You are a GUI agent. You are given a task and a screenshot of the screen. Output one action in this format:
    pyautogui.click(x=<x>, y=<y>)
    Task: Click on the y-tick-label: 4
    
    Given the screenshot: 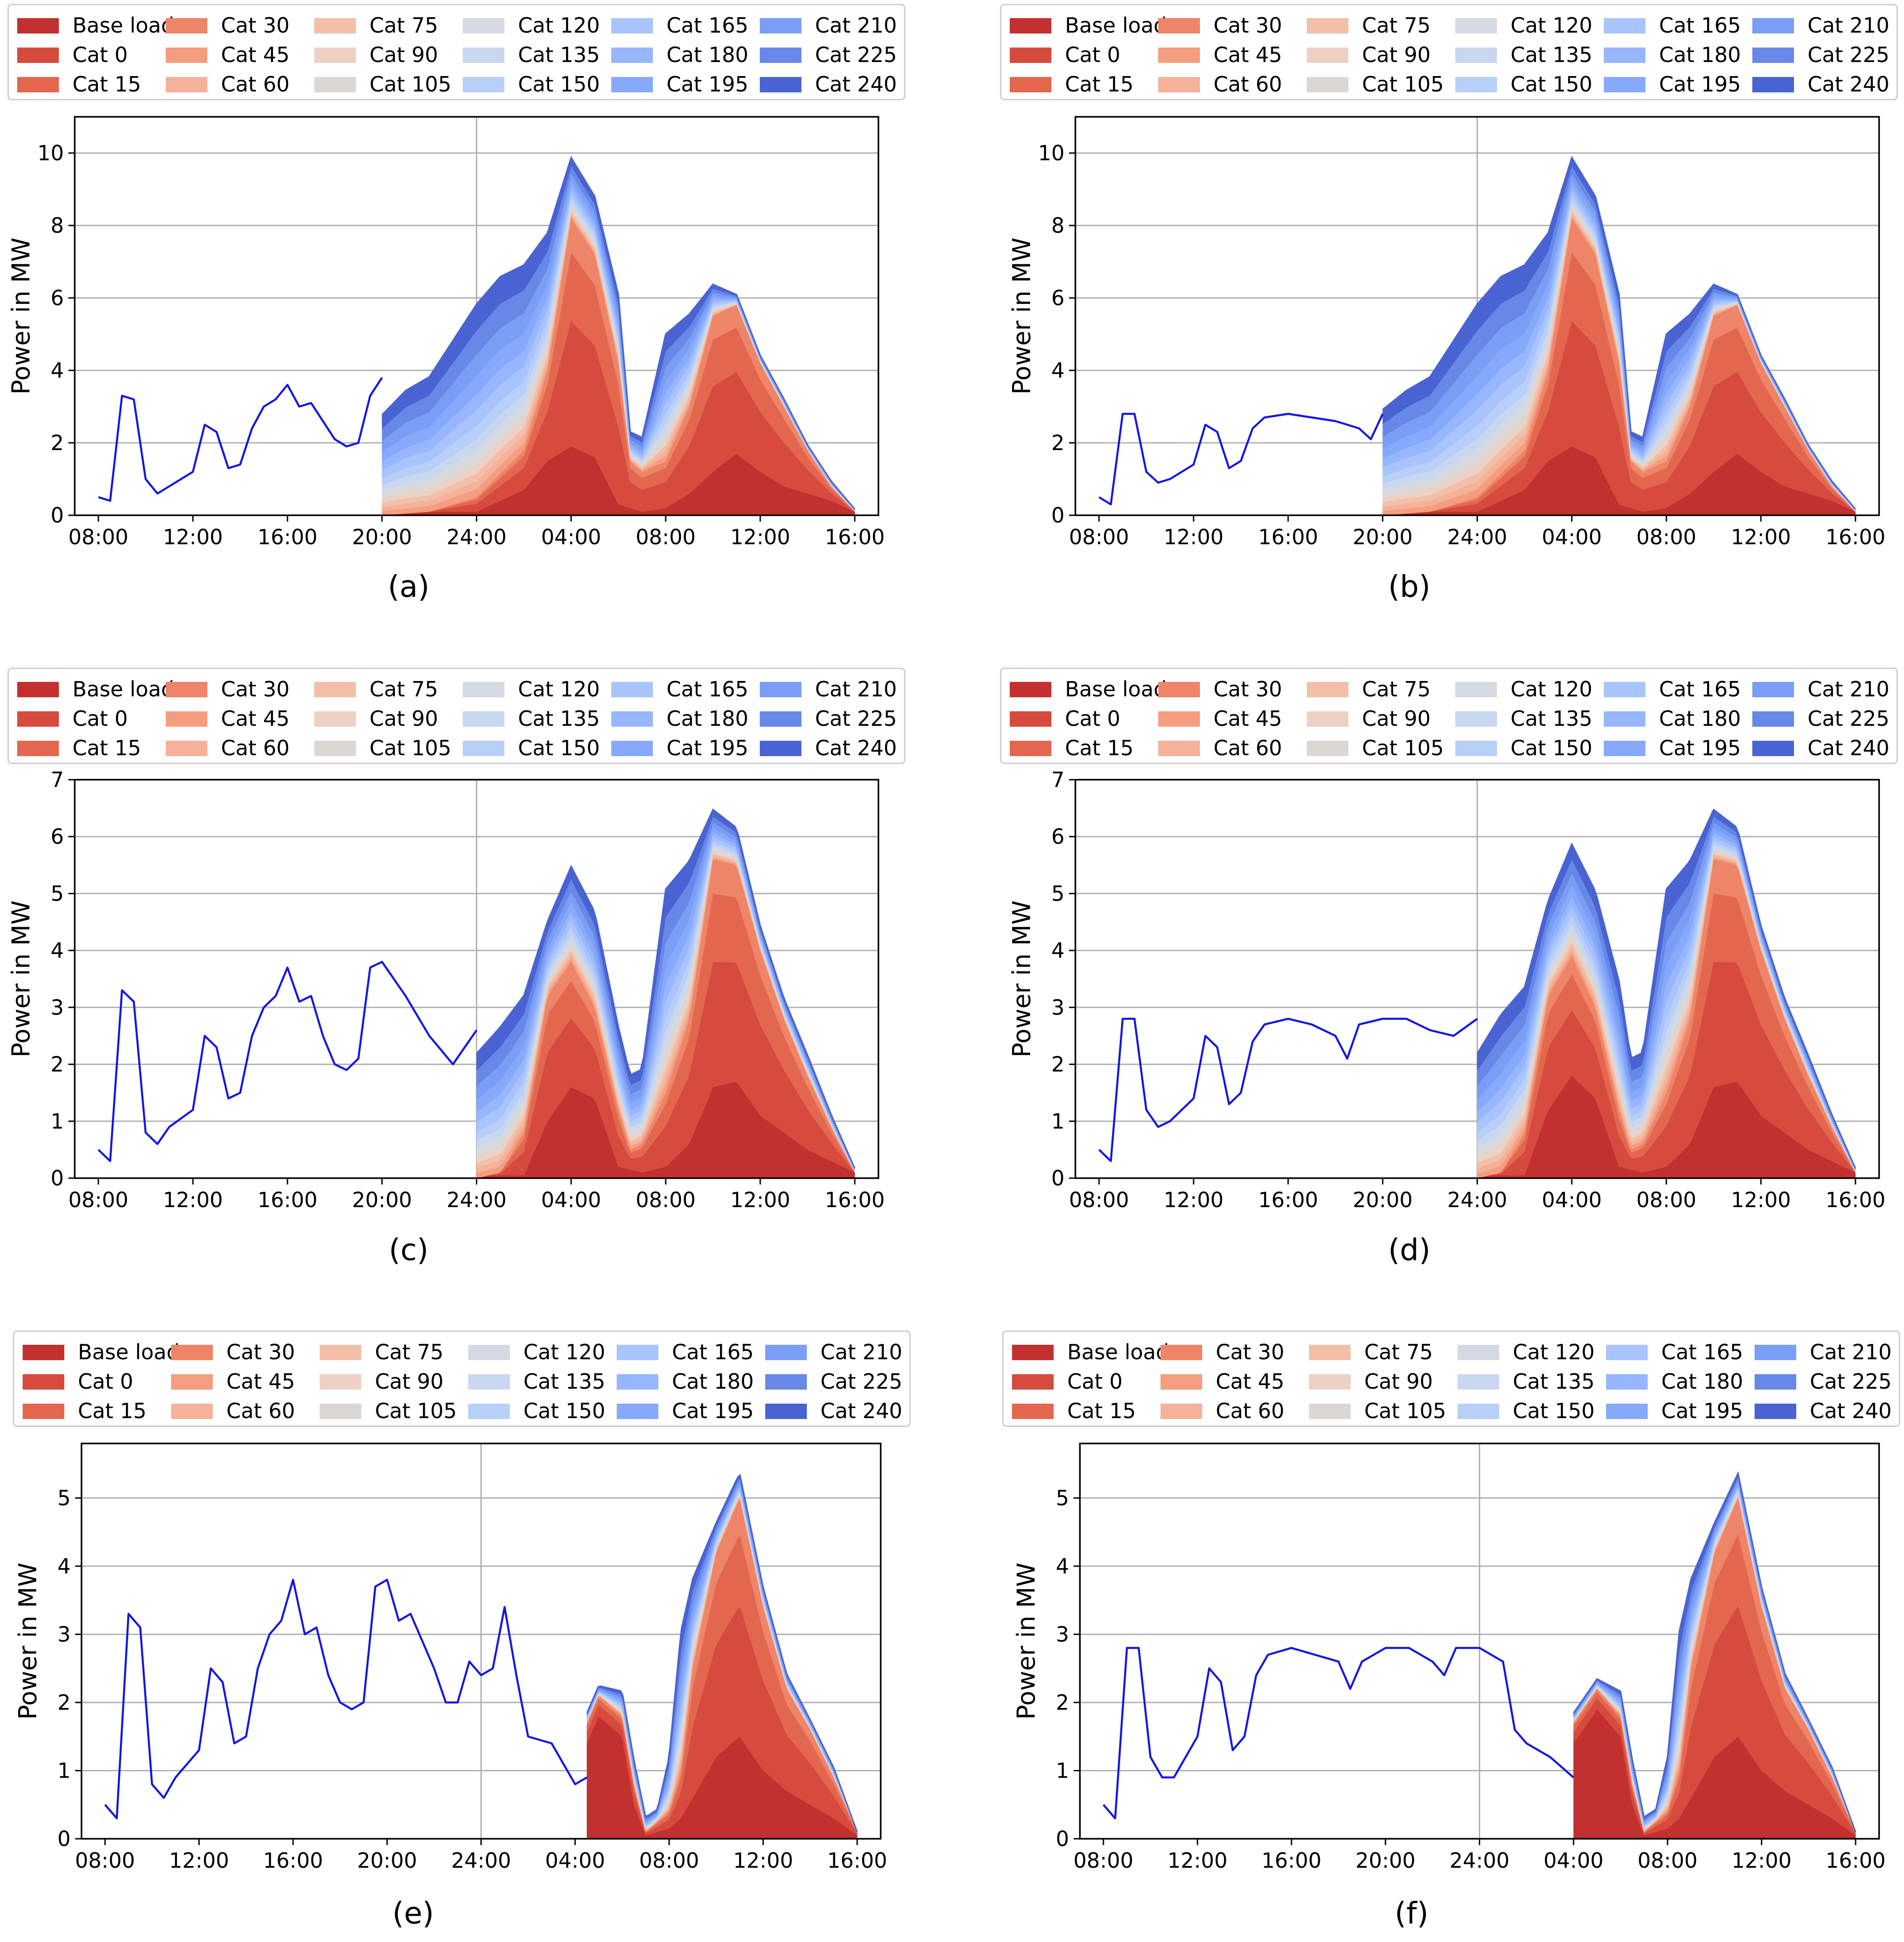 What is the action you would take?
    pyautogui.click(x=1058, y=370)
    